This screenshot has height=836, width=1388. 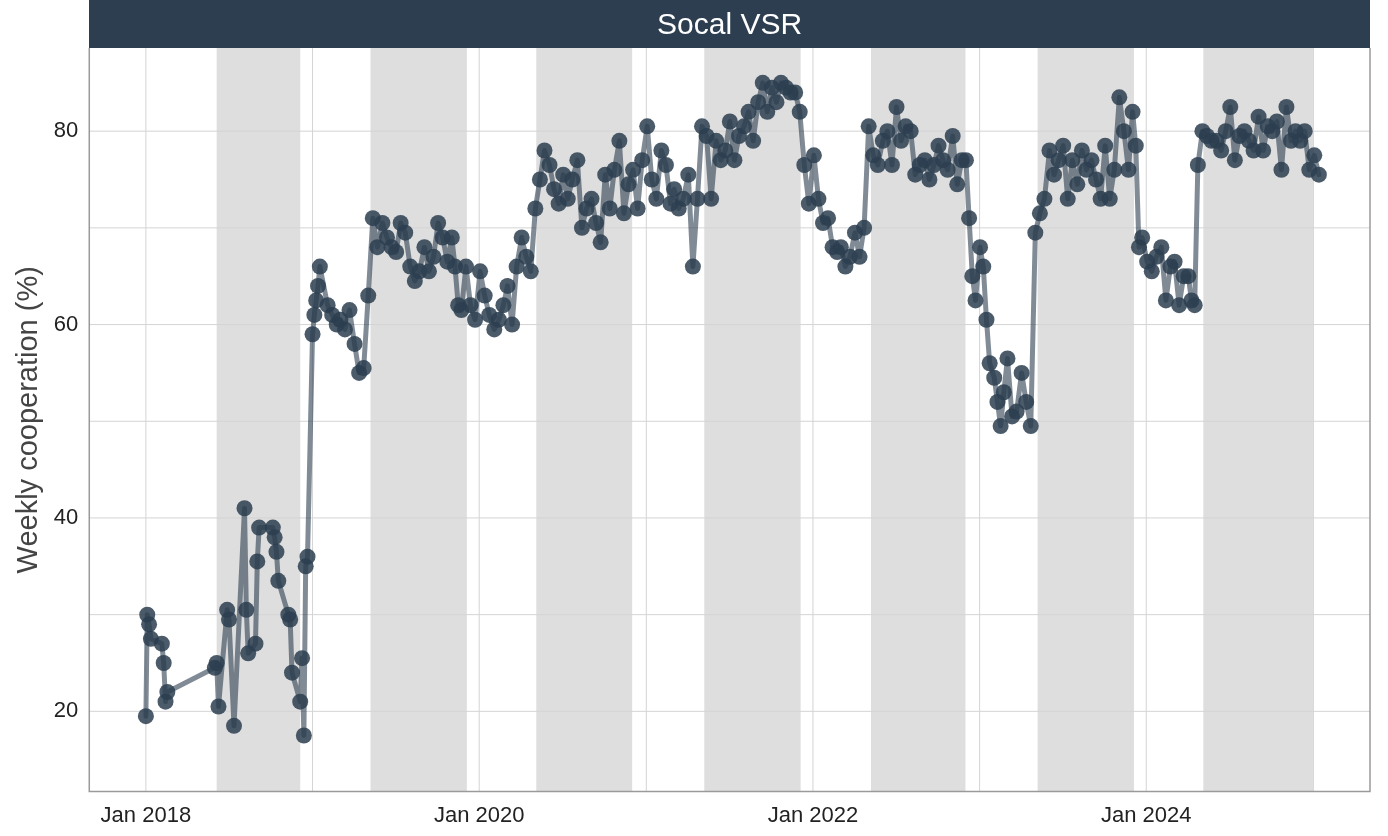 What do you see at coordinates (729, 24) in the screenshot?
I see `chart-title: Socal VSR` at bounding box center [729, 24].